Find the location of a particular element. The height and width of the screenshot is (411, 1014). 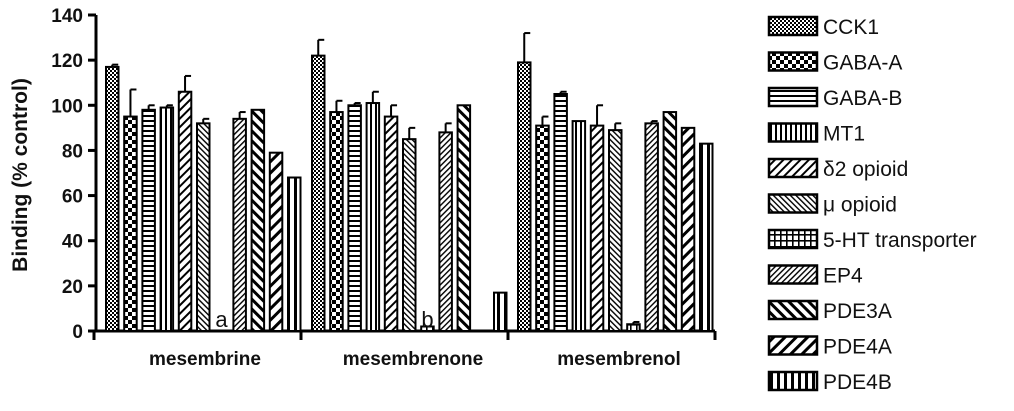

legend-label: μ opioid is located at coordinates (860, 205).